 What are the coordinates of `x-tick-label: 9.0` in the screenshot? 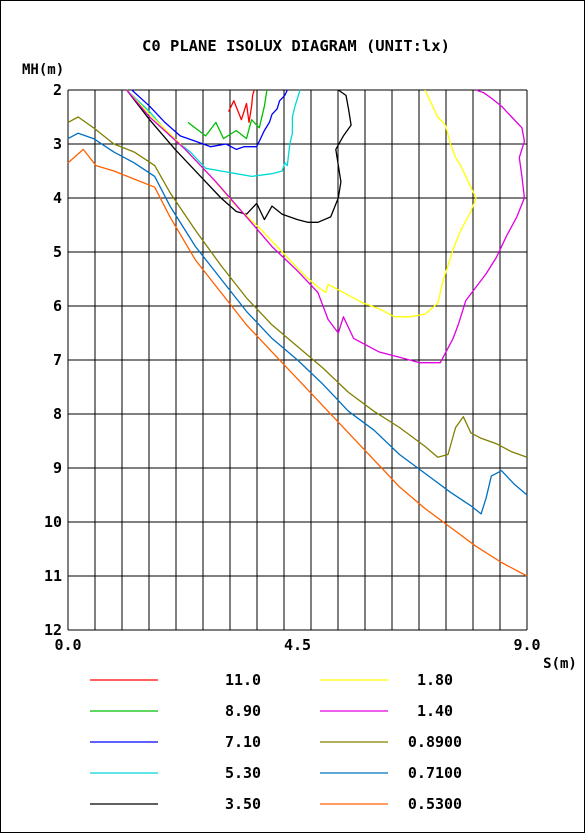 It's located at (526, 645).